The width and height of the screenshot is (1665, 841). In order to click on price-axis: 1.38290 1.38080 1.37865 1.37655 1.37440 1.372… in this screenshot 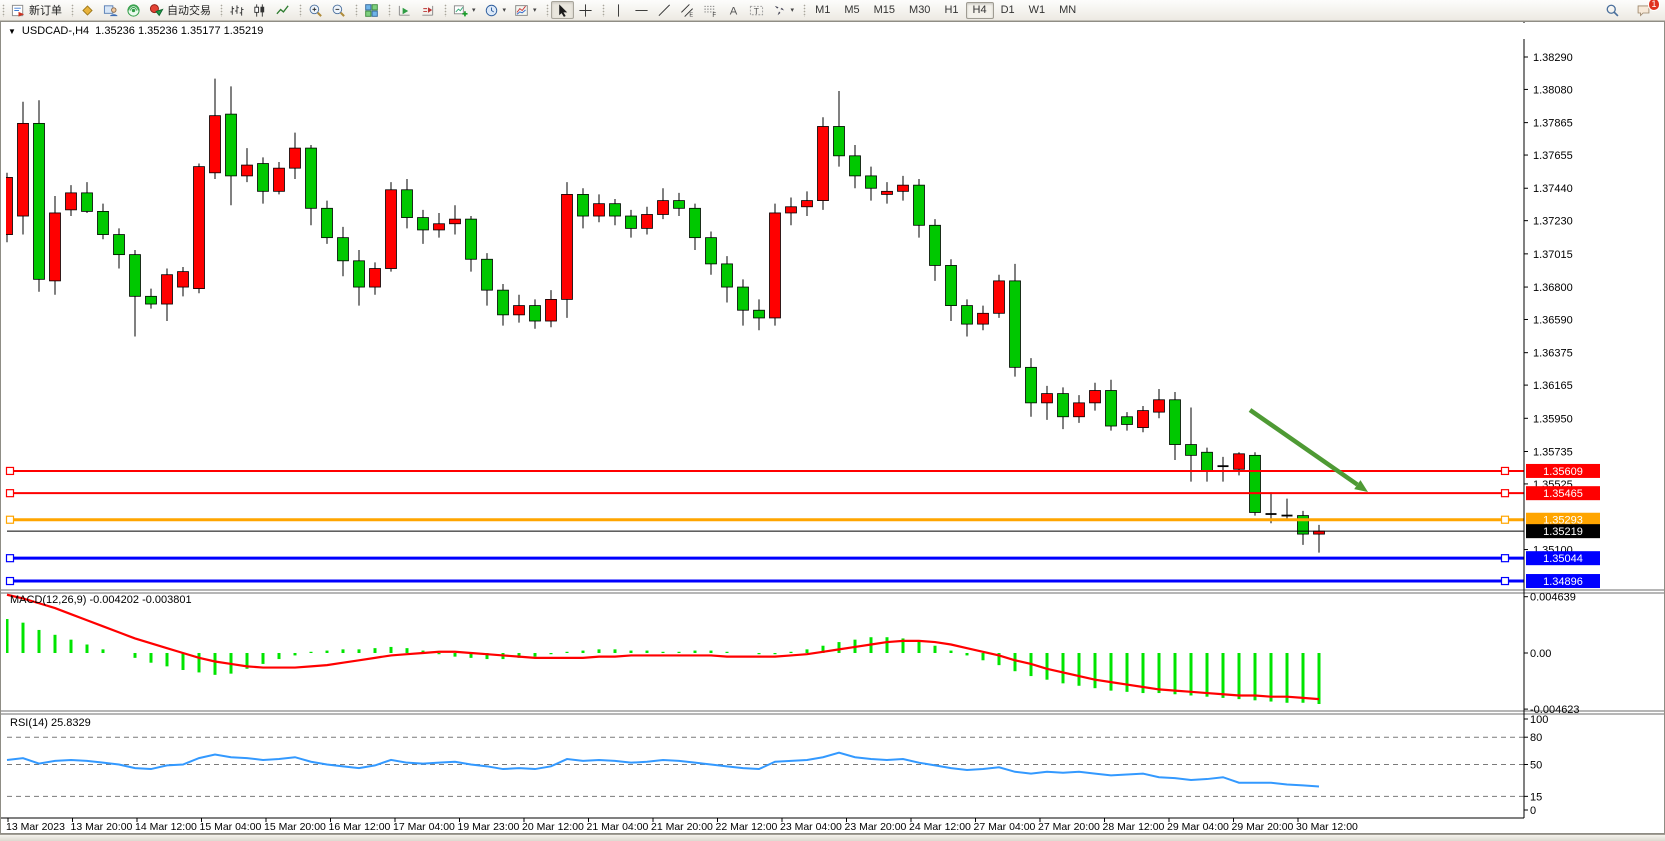, I will do `click(1562, 434)`.